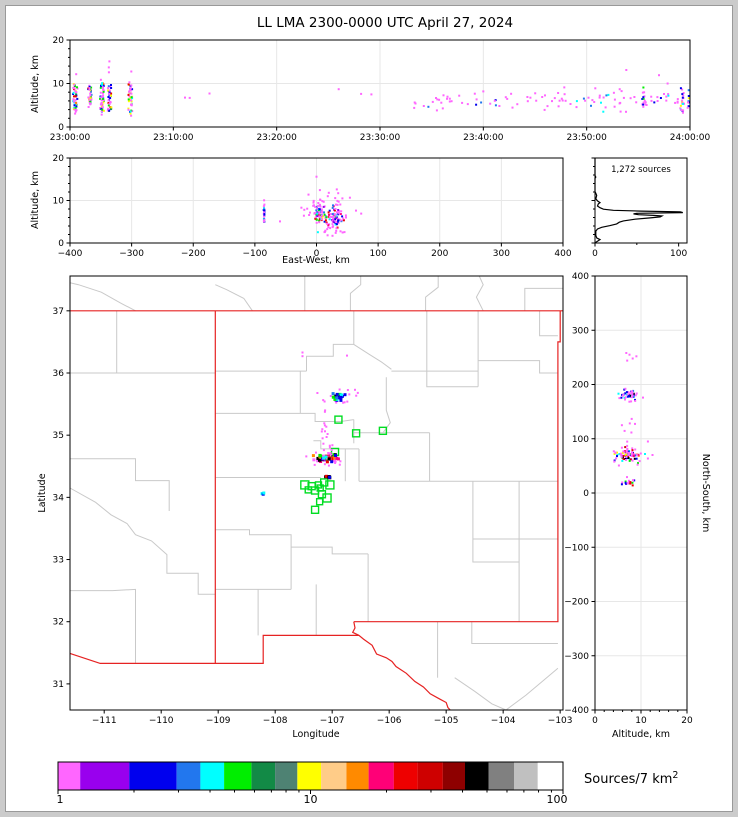  I want to click on source-count-annotation: 1,272 sources, so click(641, 170).